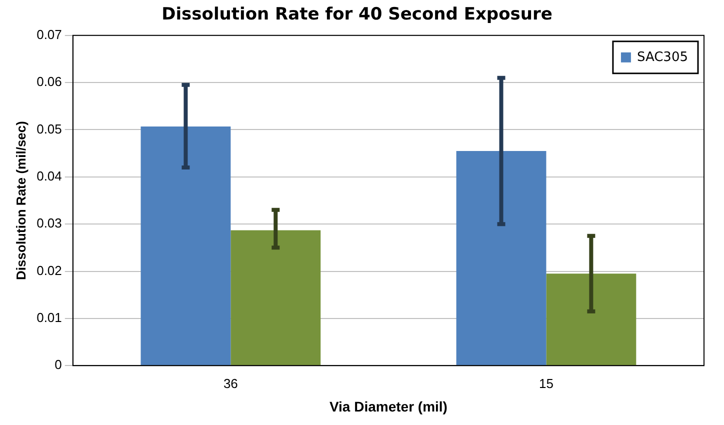 This screenshot has width=724, height=425. I want to click on y-axis-title: Dissolution Rate (mil/sec), so click(20, 200).